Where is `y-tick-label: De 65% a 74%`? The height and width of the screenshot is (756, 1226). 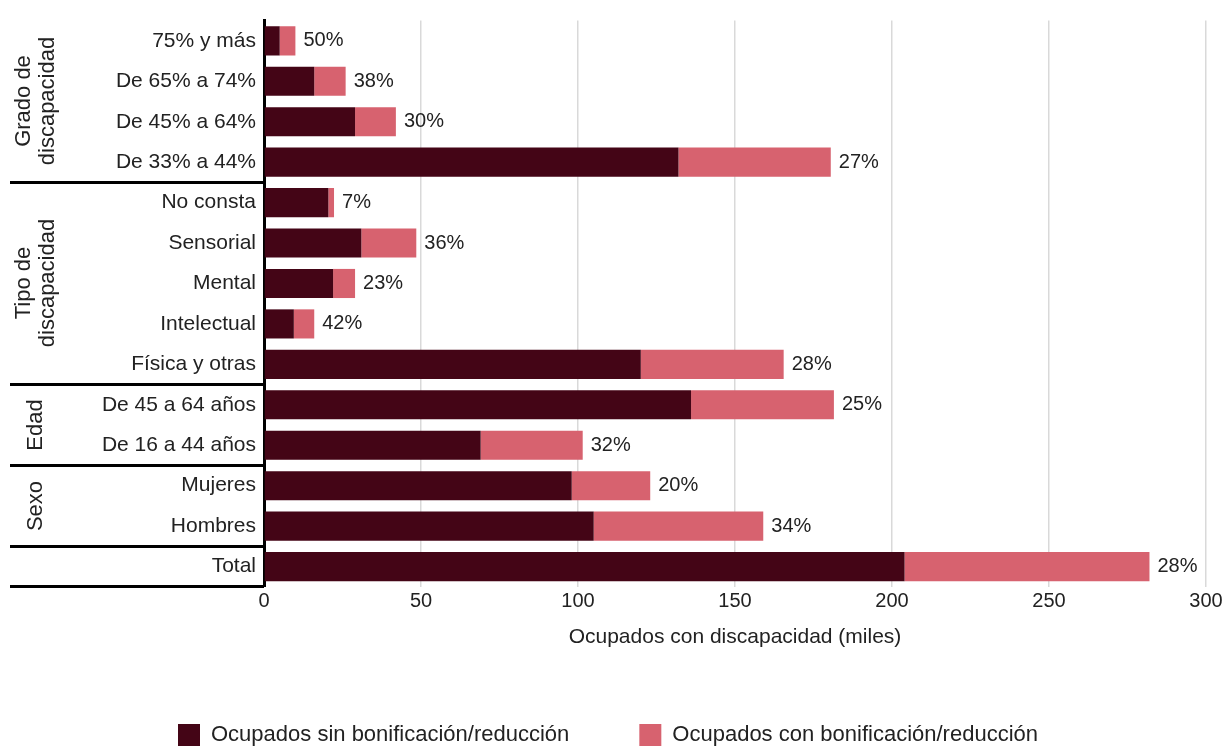 y-tick-label: De 65% a 74% is located at coordinates (185, 80).